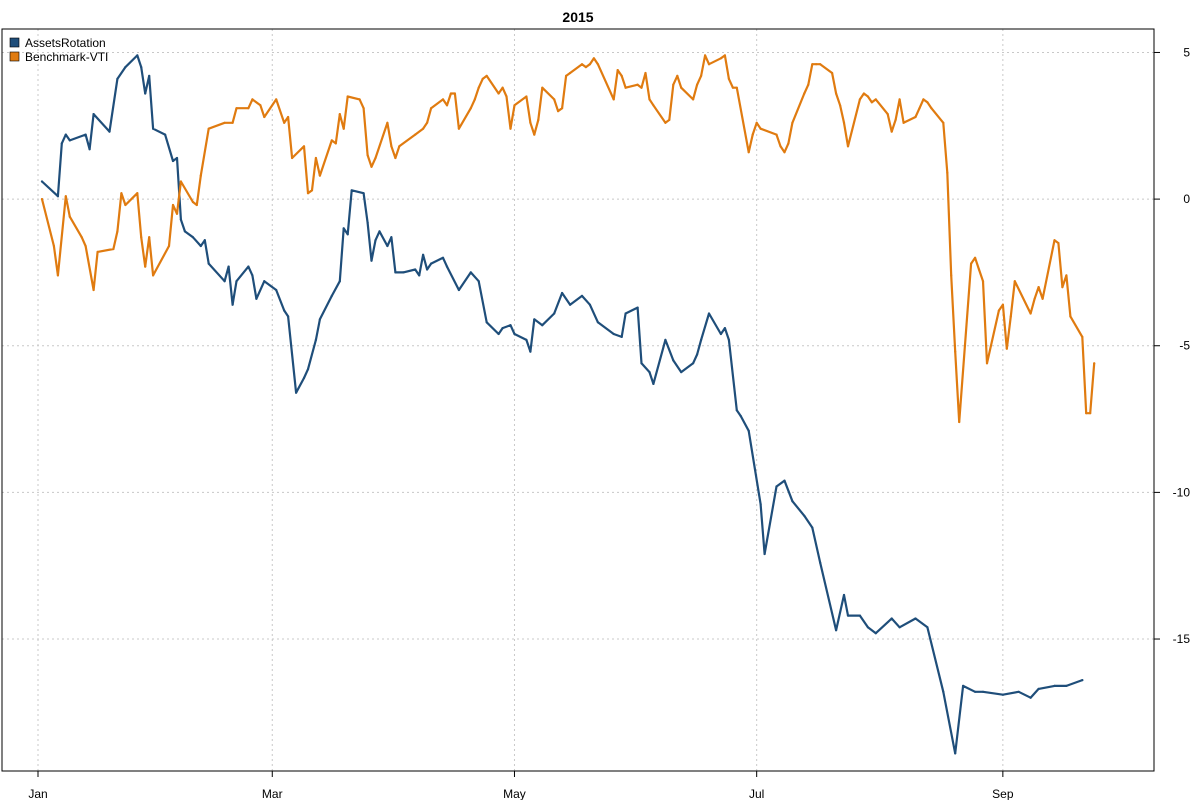 The height and width of the screenshot is (800, 1200). I want to click on y-tick-label: 0, so click(1186, 199).